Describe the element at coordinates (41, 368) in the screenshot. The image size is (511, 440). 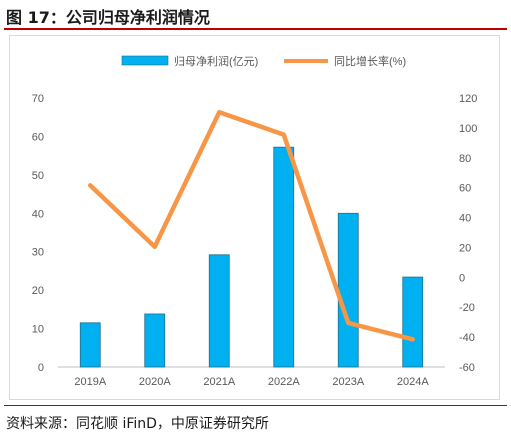
I see `y-left-tick-label: 0` at that location.